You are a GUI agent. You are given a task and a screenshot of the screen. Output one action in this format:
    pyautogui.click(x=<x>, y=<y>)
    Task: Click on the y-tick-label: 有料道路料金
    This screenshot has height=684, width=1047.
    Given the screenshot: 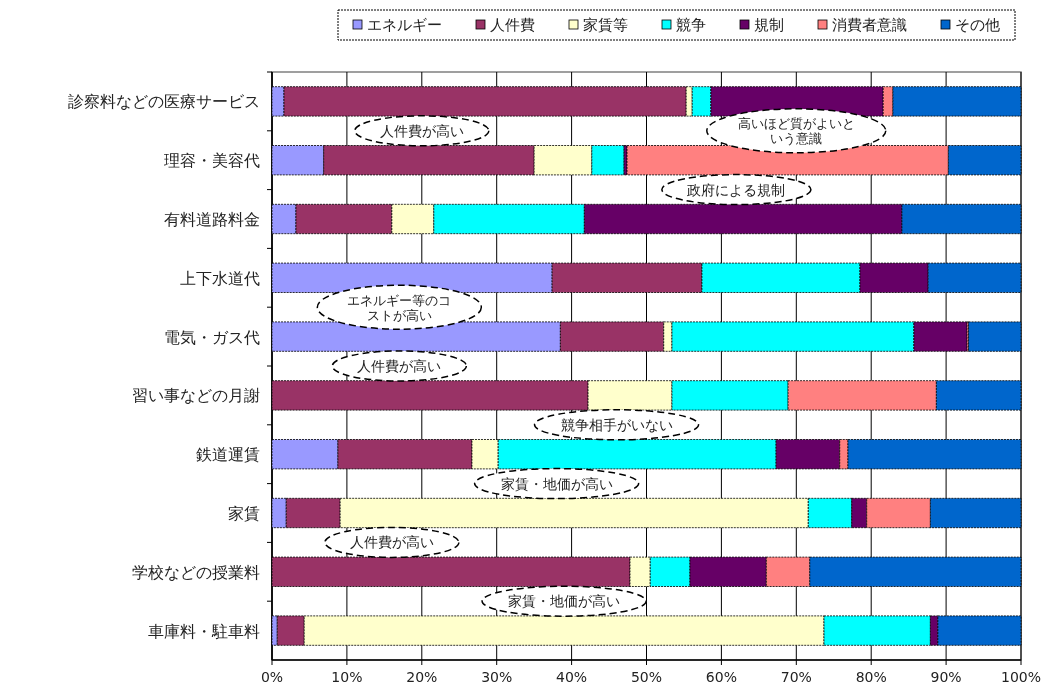 What is the action you would take?
    pyautogui.click(x=212, y=219)
    